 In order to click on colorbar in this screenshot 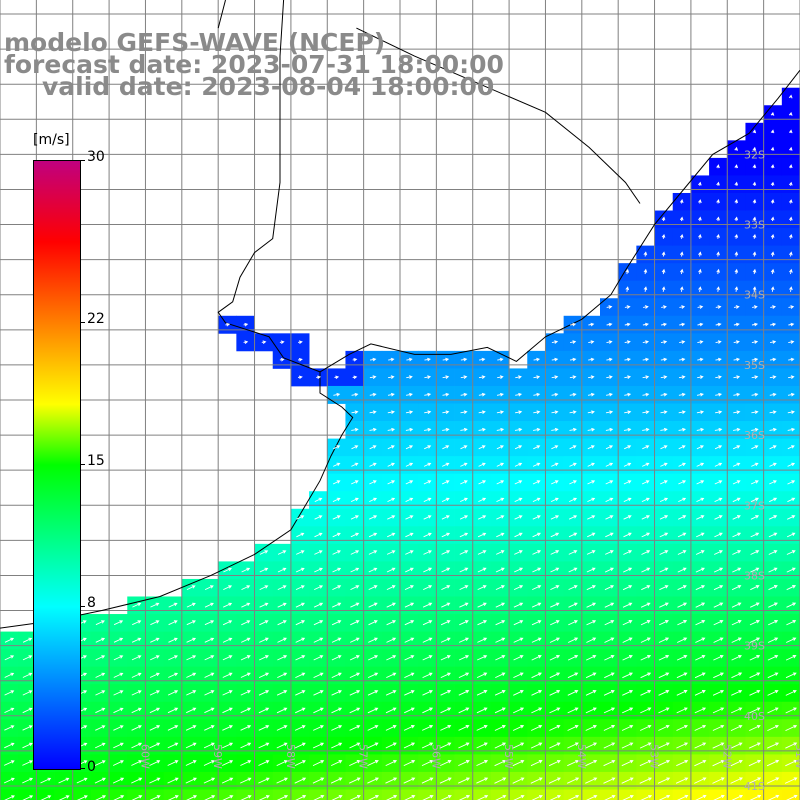, I will do `click(57, 465)`.